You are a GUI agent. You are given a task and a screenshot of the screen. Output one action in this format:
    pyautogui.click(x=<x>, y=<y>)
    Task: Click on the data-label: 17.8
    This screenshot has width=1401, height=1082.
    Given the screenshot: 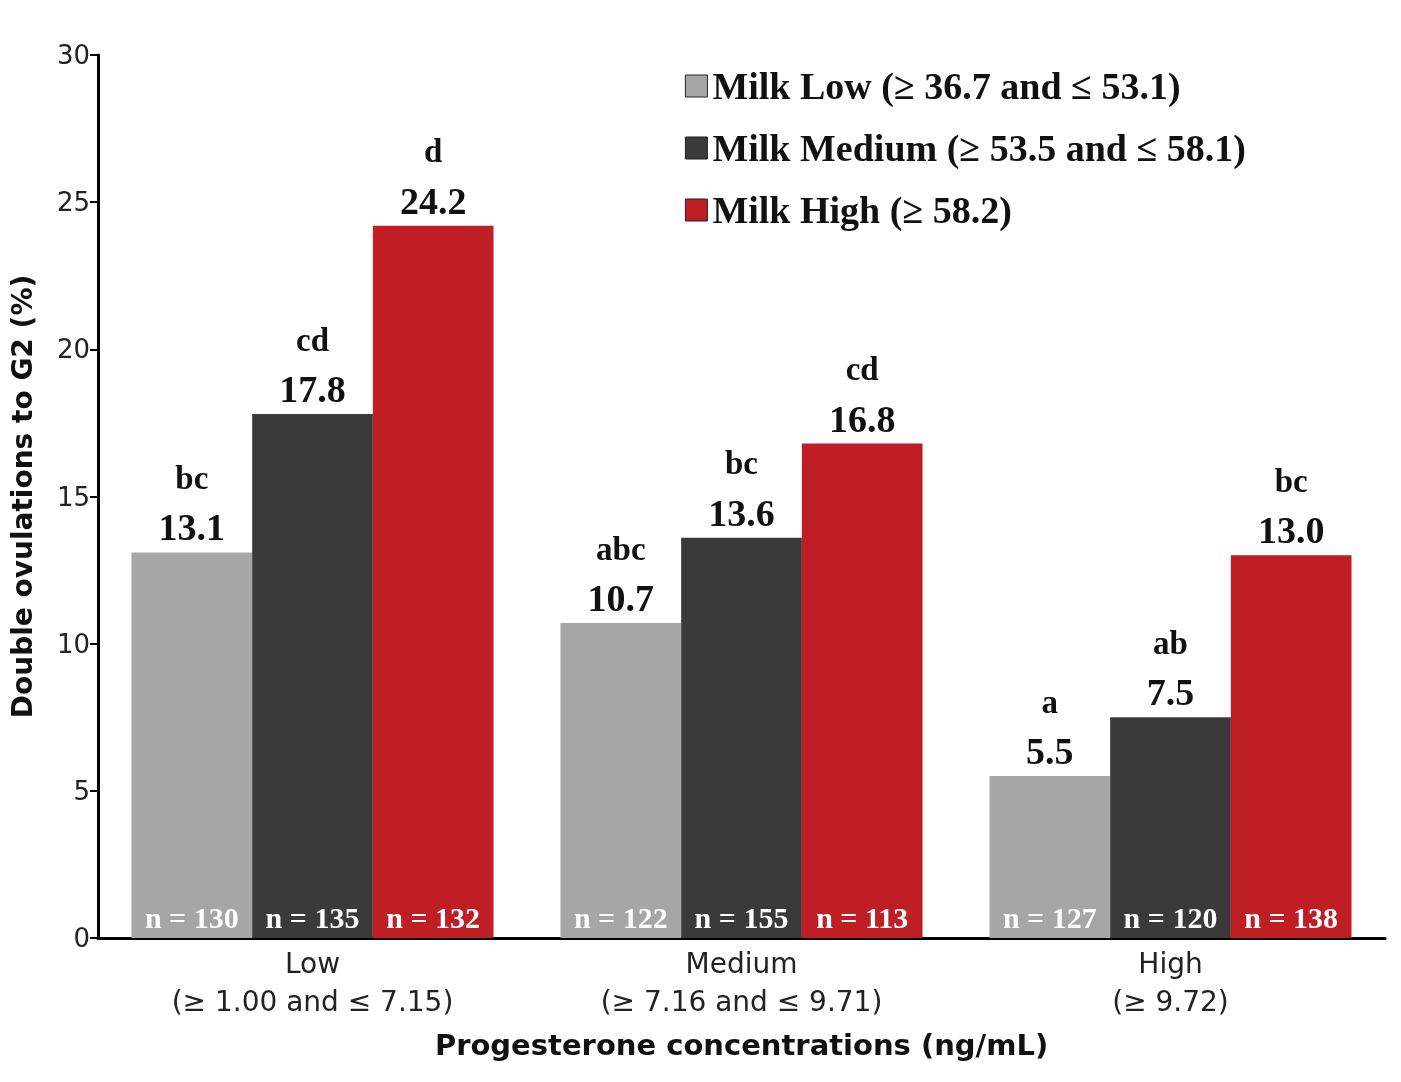 What is the action you would take?
    pyautogui.click(x=312, y=389)
    